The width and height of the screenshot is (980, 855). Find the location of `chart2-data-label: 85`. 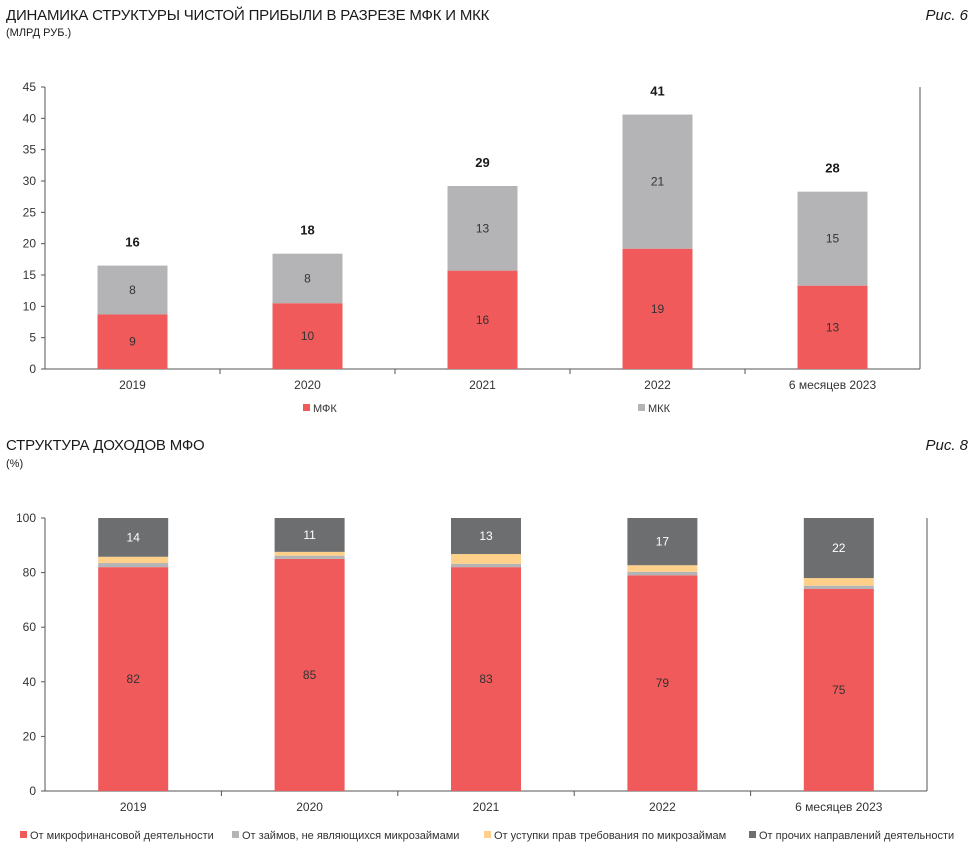

chart2-data-label: 85 is located at coordinates (310, 675).